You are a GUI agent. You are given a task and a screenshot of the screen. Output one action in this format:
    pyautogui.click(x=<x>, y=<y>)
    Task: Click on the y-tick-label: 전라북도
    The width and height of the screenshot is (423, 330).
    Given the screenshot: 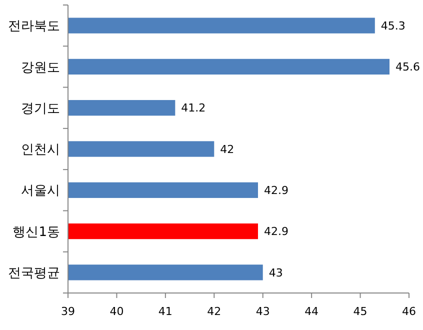 What is the action you would take?
    pyautogui.click(x=34, y=26)
    